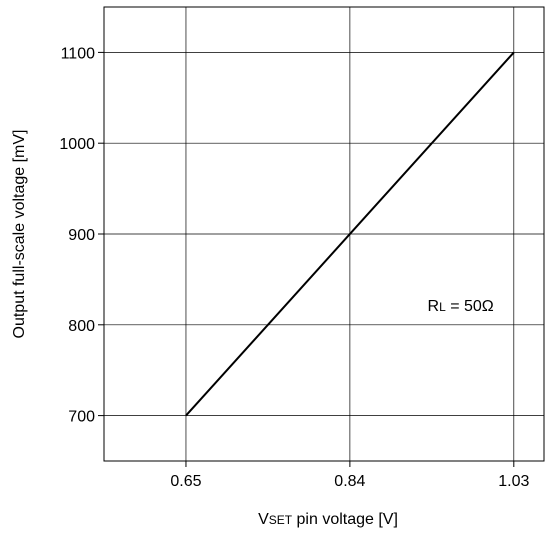  What do you see at coordinates (281, 520) in the screenshot?
I see `x-axis-title-subscript: SET` at bounding box center [281, 520].